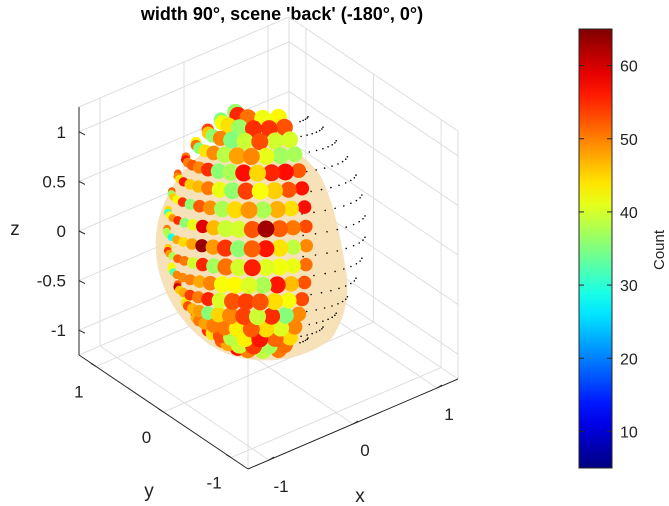 The width and height of the screenshot is (669, 506). What do you see at coordinates (595, 248) in the screenshot?
I see `colorbar-gradient` at bounding box center [595, 248].